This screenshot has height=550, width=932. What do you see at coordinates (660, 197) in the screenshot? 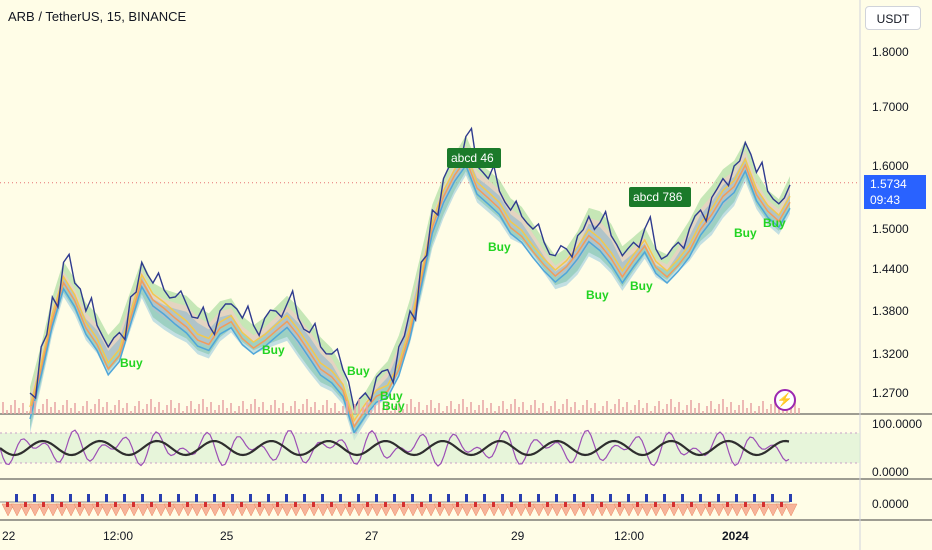
I see `abcd-label-2: abcd 786` at bounding box center [660, 197].